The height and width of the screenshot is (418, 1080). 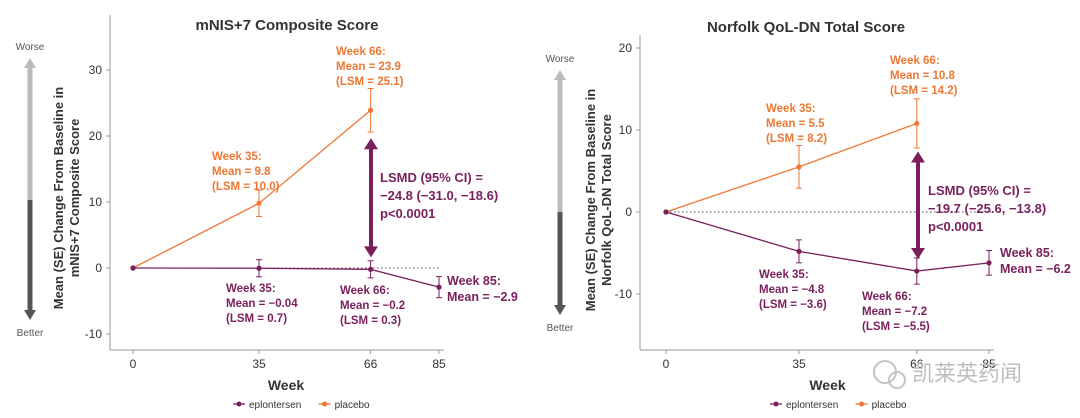 What do you see at coordinates (967, 373) in the screenshot?
I see `watermark-text: 凯莱英药闻` at bounding box center [967, 373].